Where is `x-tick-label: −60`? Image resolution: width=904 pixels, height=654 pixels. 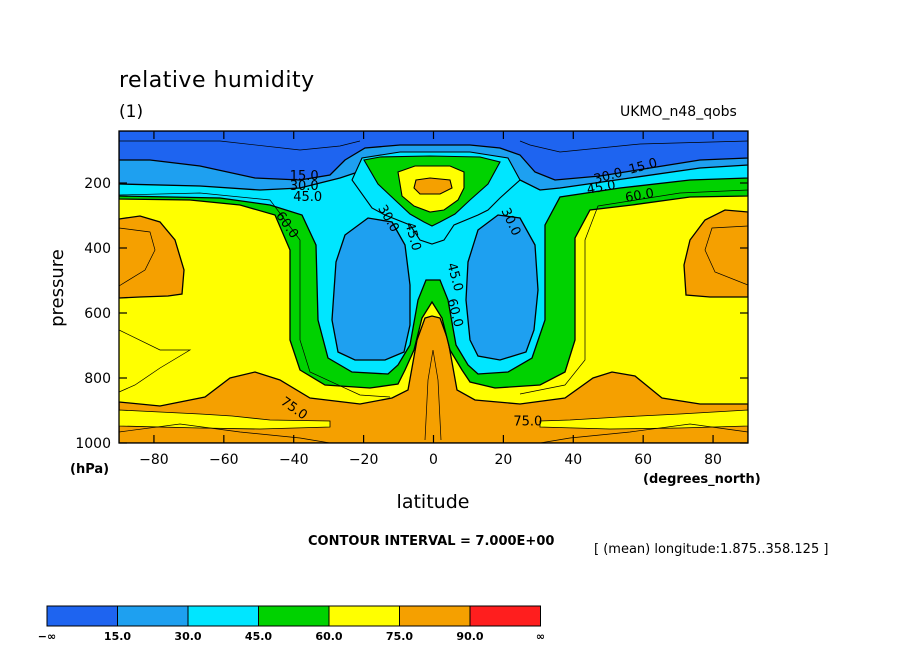
x-tick-label: −60 is located at coordinates (224, 460).